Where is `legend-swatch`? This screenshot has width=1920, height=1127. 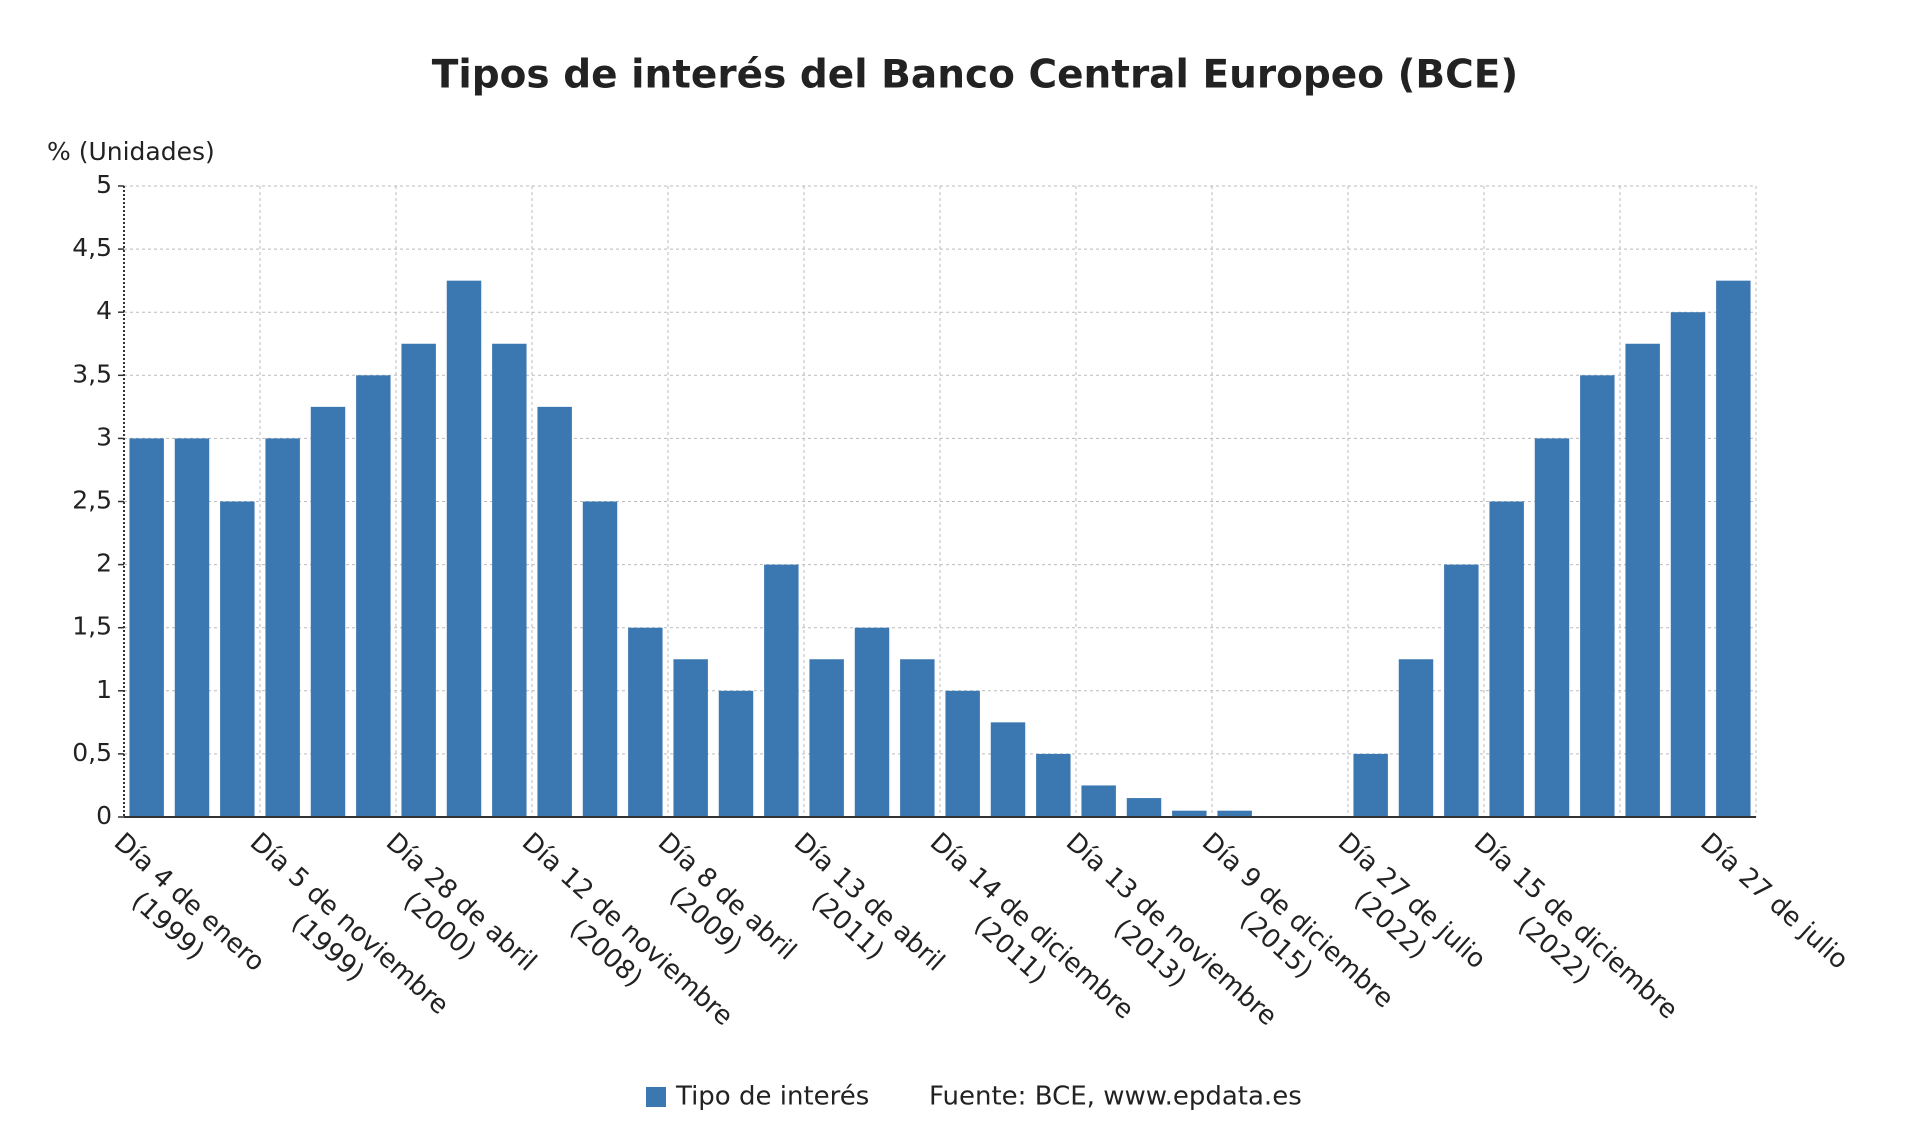 legend-swatch is located at coordinates (656, 1097).